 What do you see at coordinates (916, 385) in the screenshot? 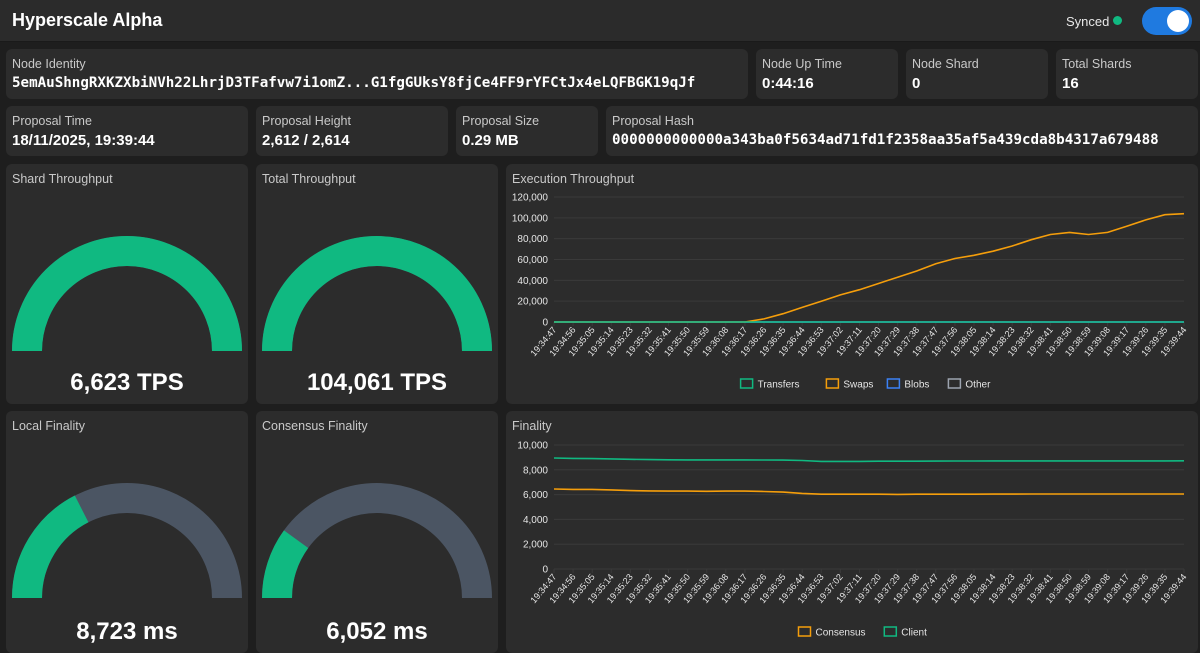
I see `legend-label-blobs: Blobs` at bounding box center [916, 385].